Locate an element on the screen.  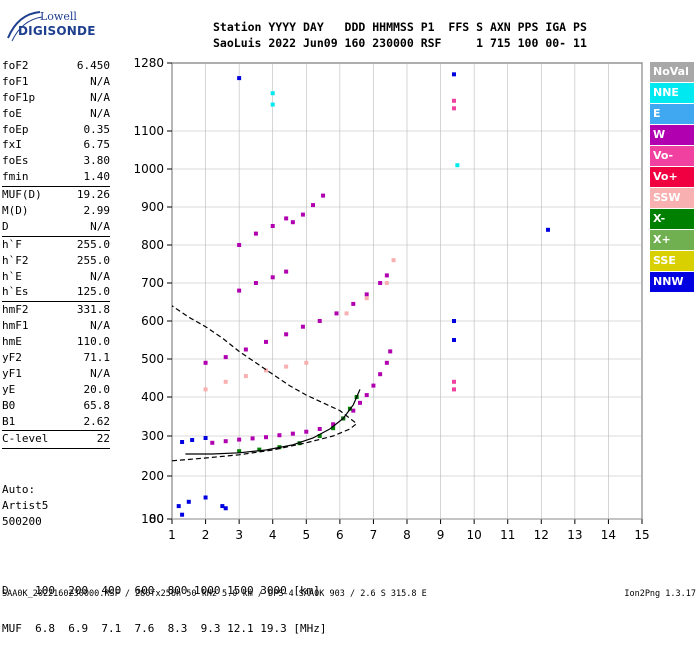
x-tick-label: 13 is located at coordinates (574, 535).